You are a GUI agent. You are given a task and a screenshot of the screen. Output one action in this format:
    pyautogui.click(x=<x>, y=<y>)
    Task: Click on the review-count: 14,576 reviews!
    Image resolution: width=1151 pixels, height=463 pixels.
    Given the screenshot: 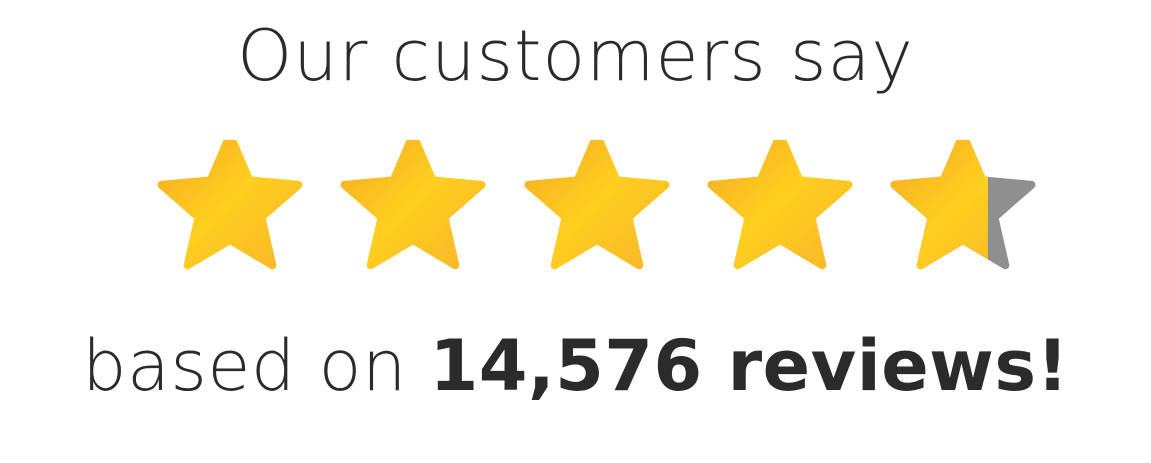 What is the action you would take?
    pyautogui.click(x=749, y=366)
    